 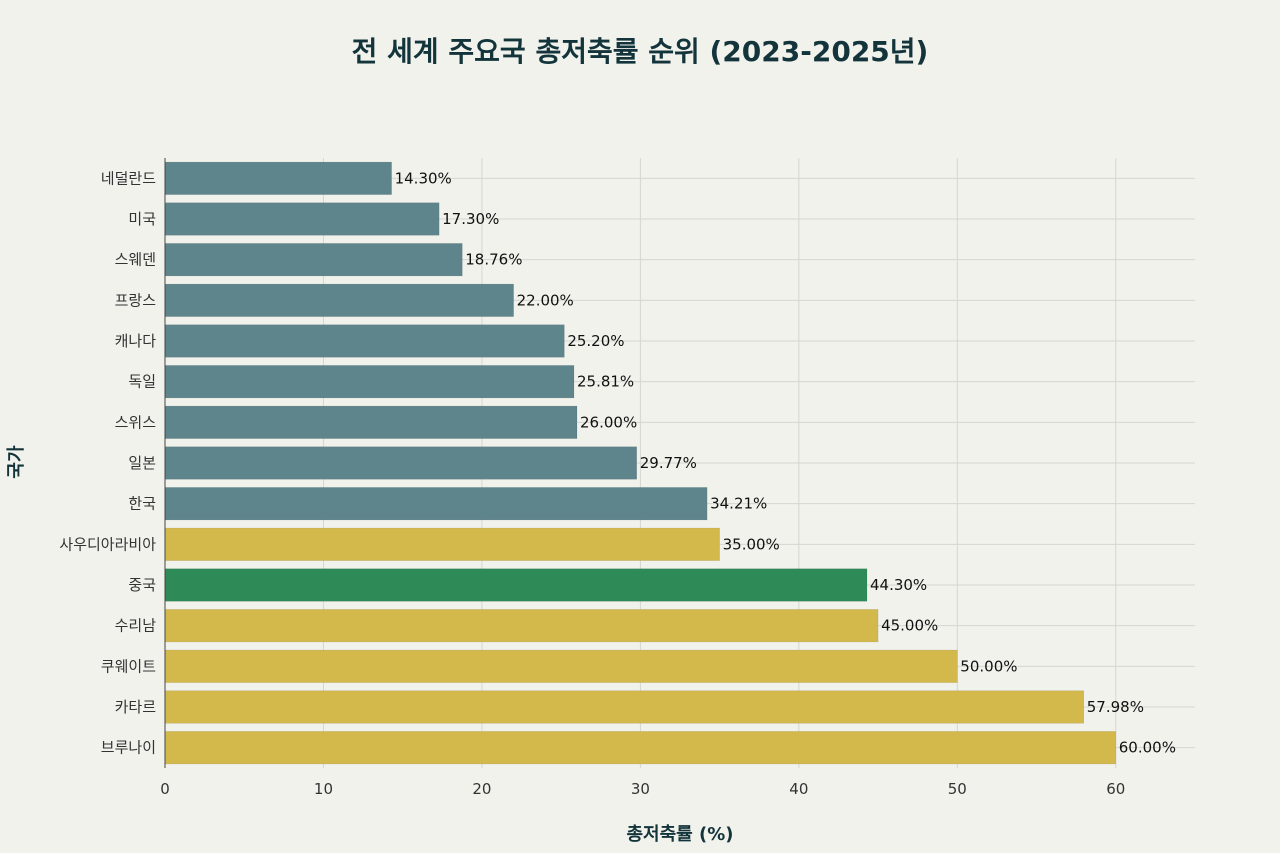 What do you see at coordinates (898, 585) in the screenshot?
I see `bar-value-label: 44.30%` at bounding box center [898, 585].